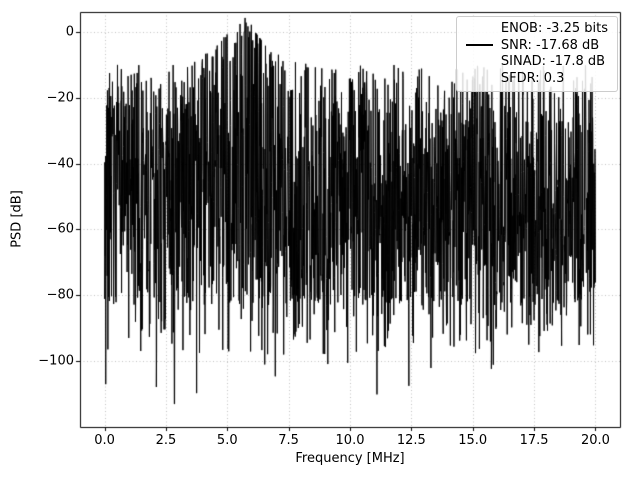 The image size is (640, 480). I want to click on x-tick-label: 2.5, so click(166, 440).